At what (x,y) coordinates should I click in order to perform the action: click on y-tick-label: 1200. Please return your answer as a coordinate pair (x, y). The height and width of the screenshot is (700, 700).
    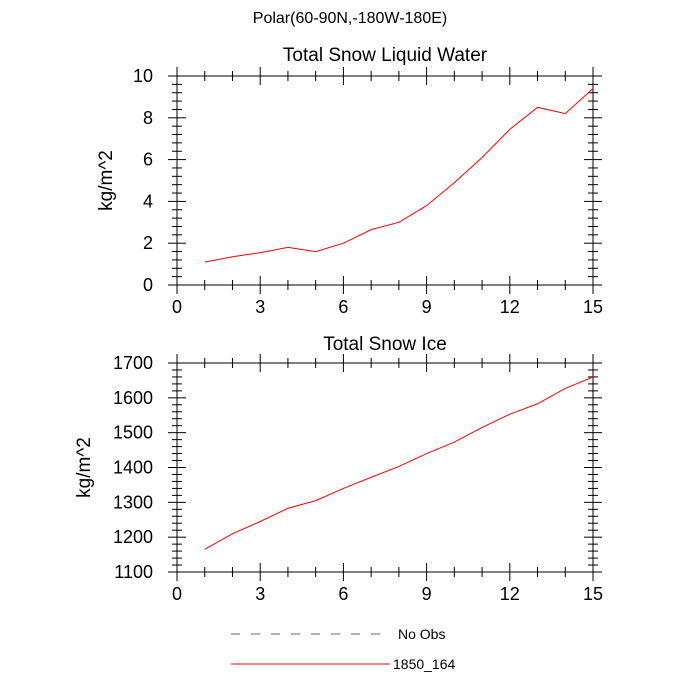
    Looking at the image, I should click on (133, 537).